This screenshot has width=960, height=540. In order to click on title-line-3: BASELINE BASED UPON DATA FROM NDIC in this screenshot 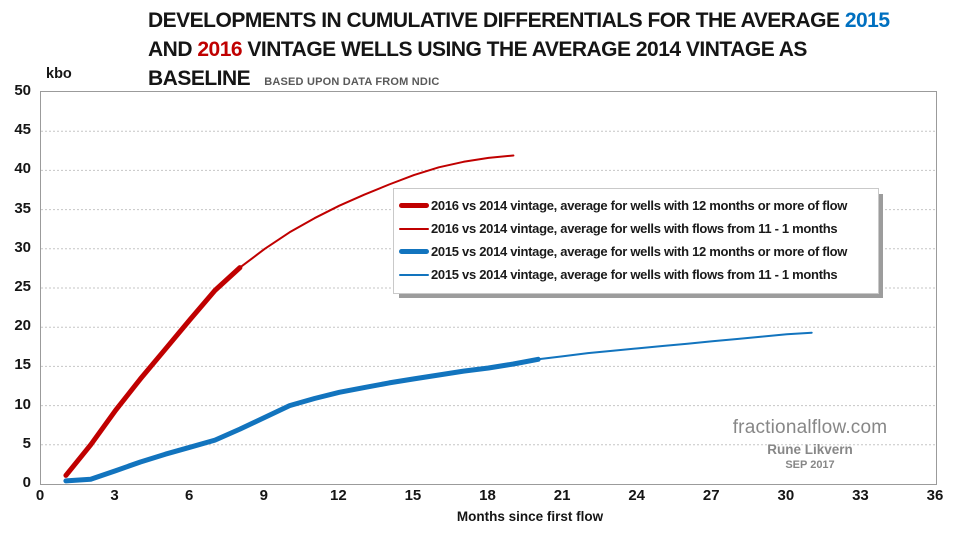, I will do `click(294, 78)`.